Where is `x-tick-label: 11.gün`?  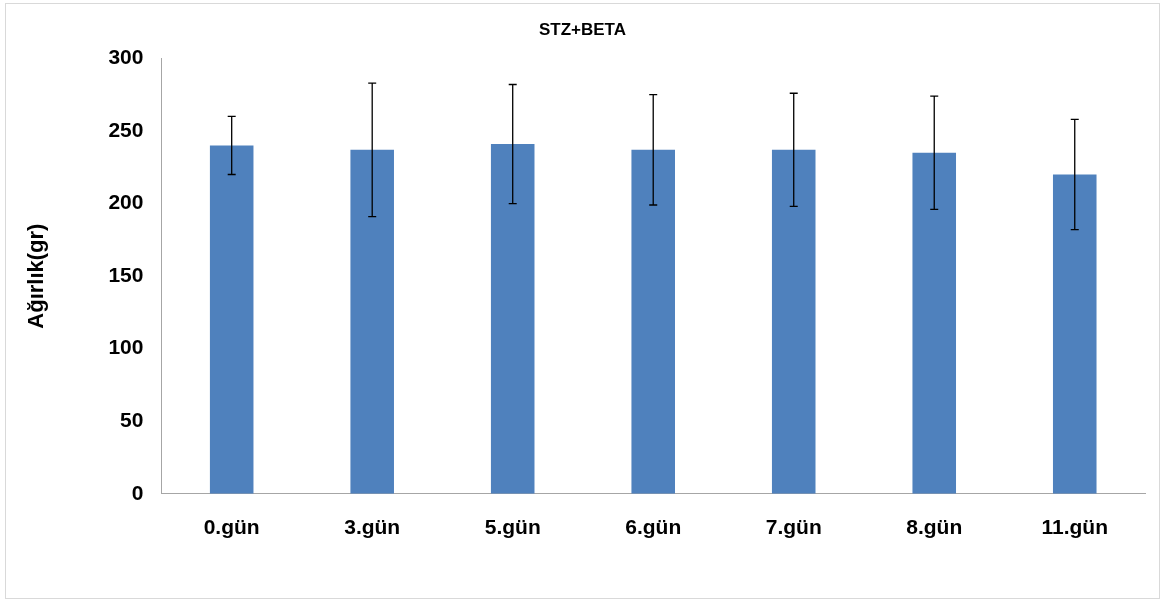
x-tick-label: 11.gün is located at coordinates (1075, 527).